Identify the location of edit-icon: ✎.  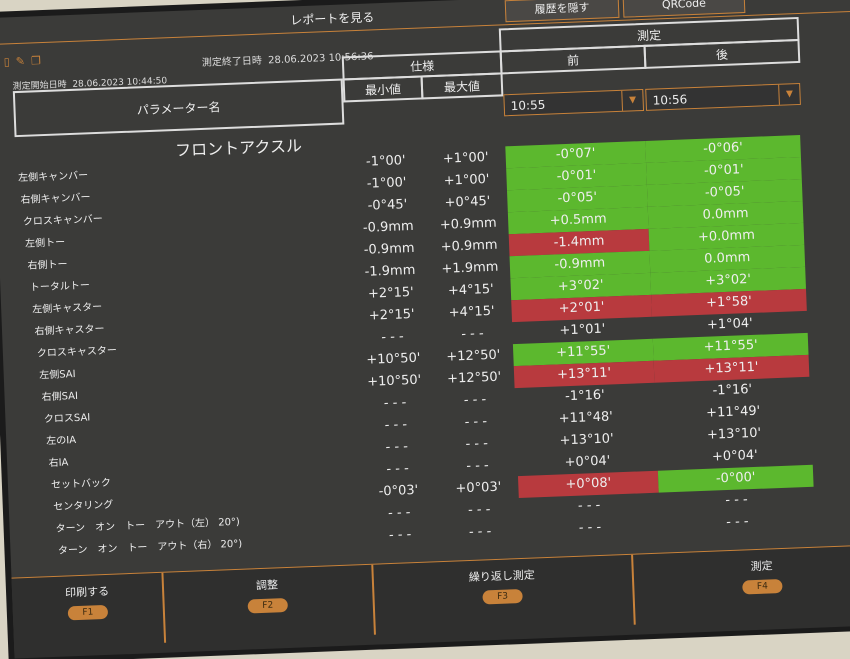
(23, 61).